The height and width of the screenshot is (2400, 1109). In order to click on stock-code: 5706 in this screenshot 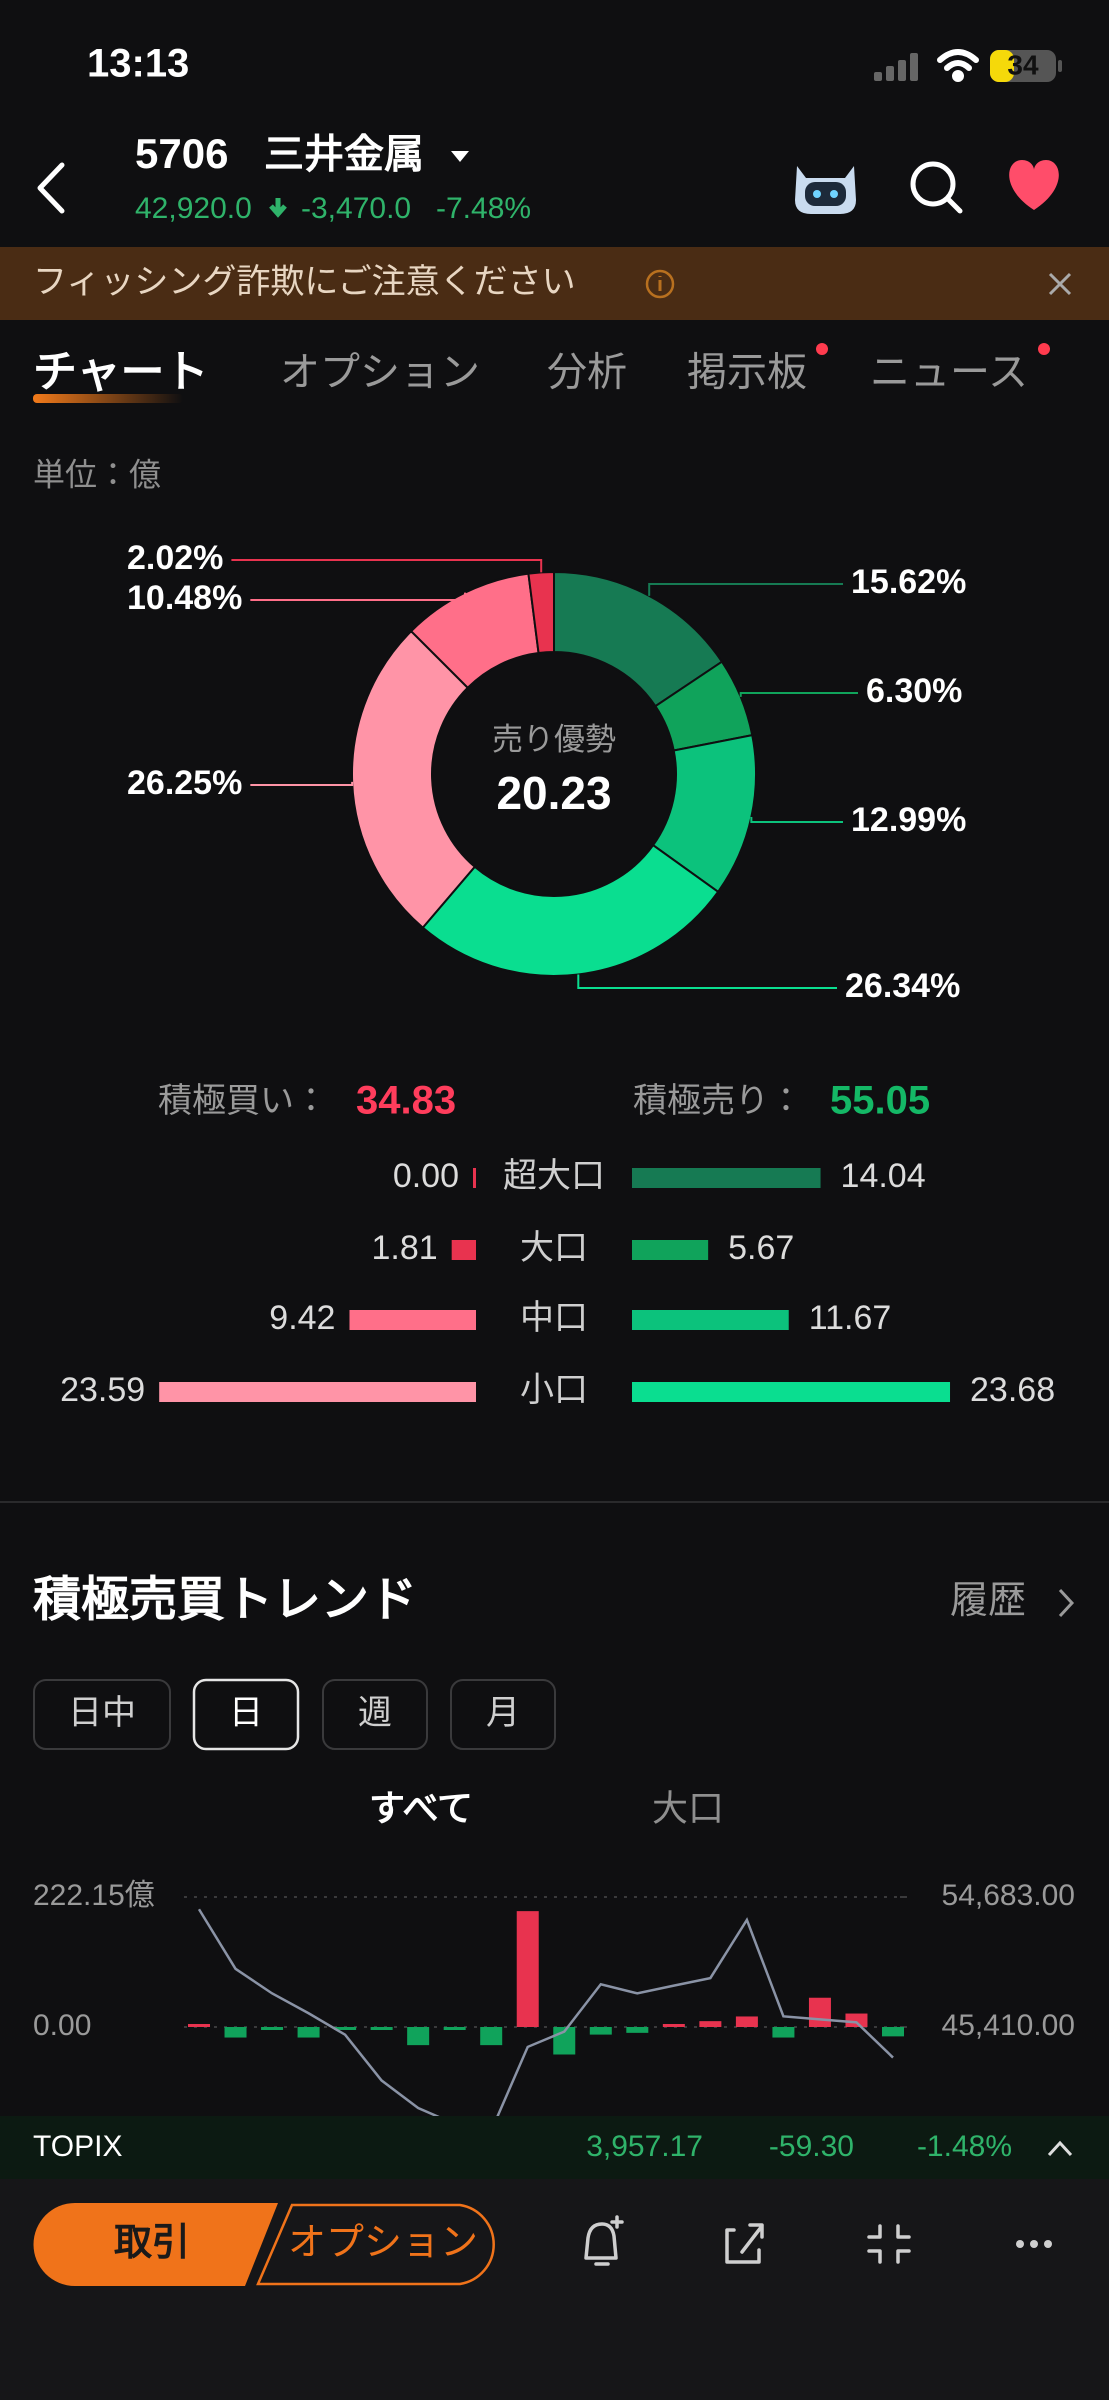, I will do `click(181, 153)`.